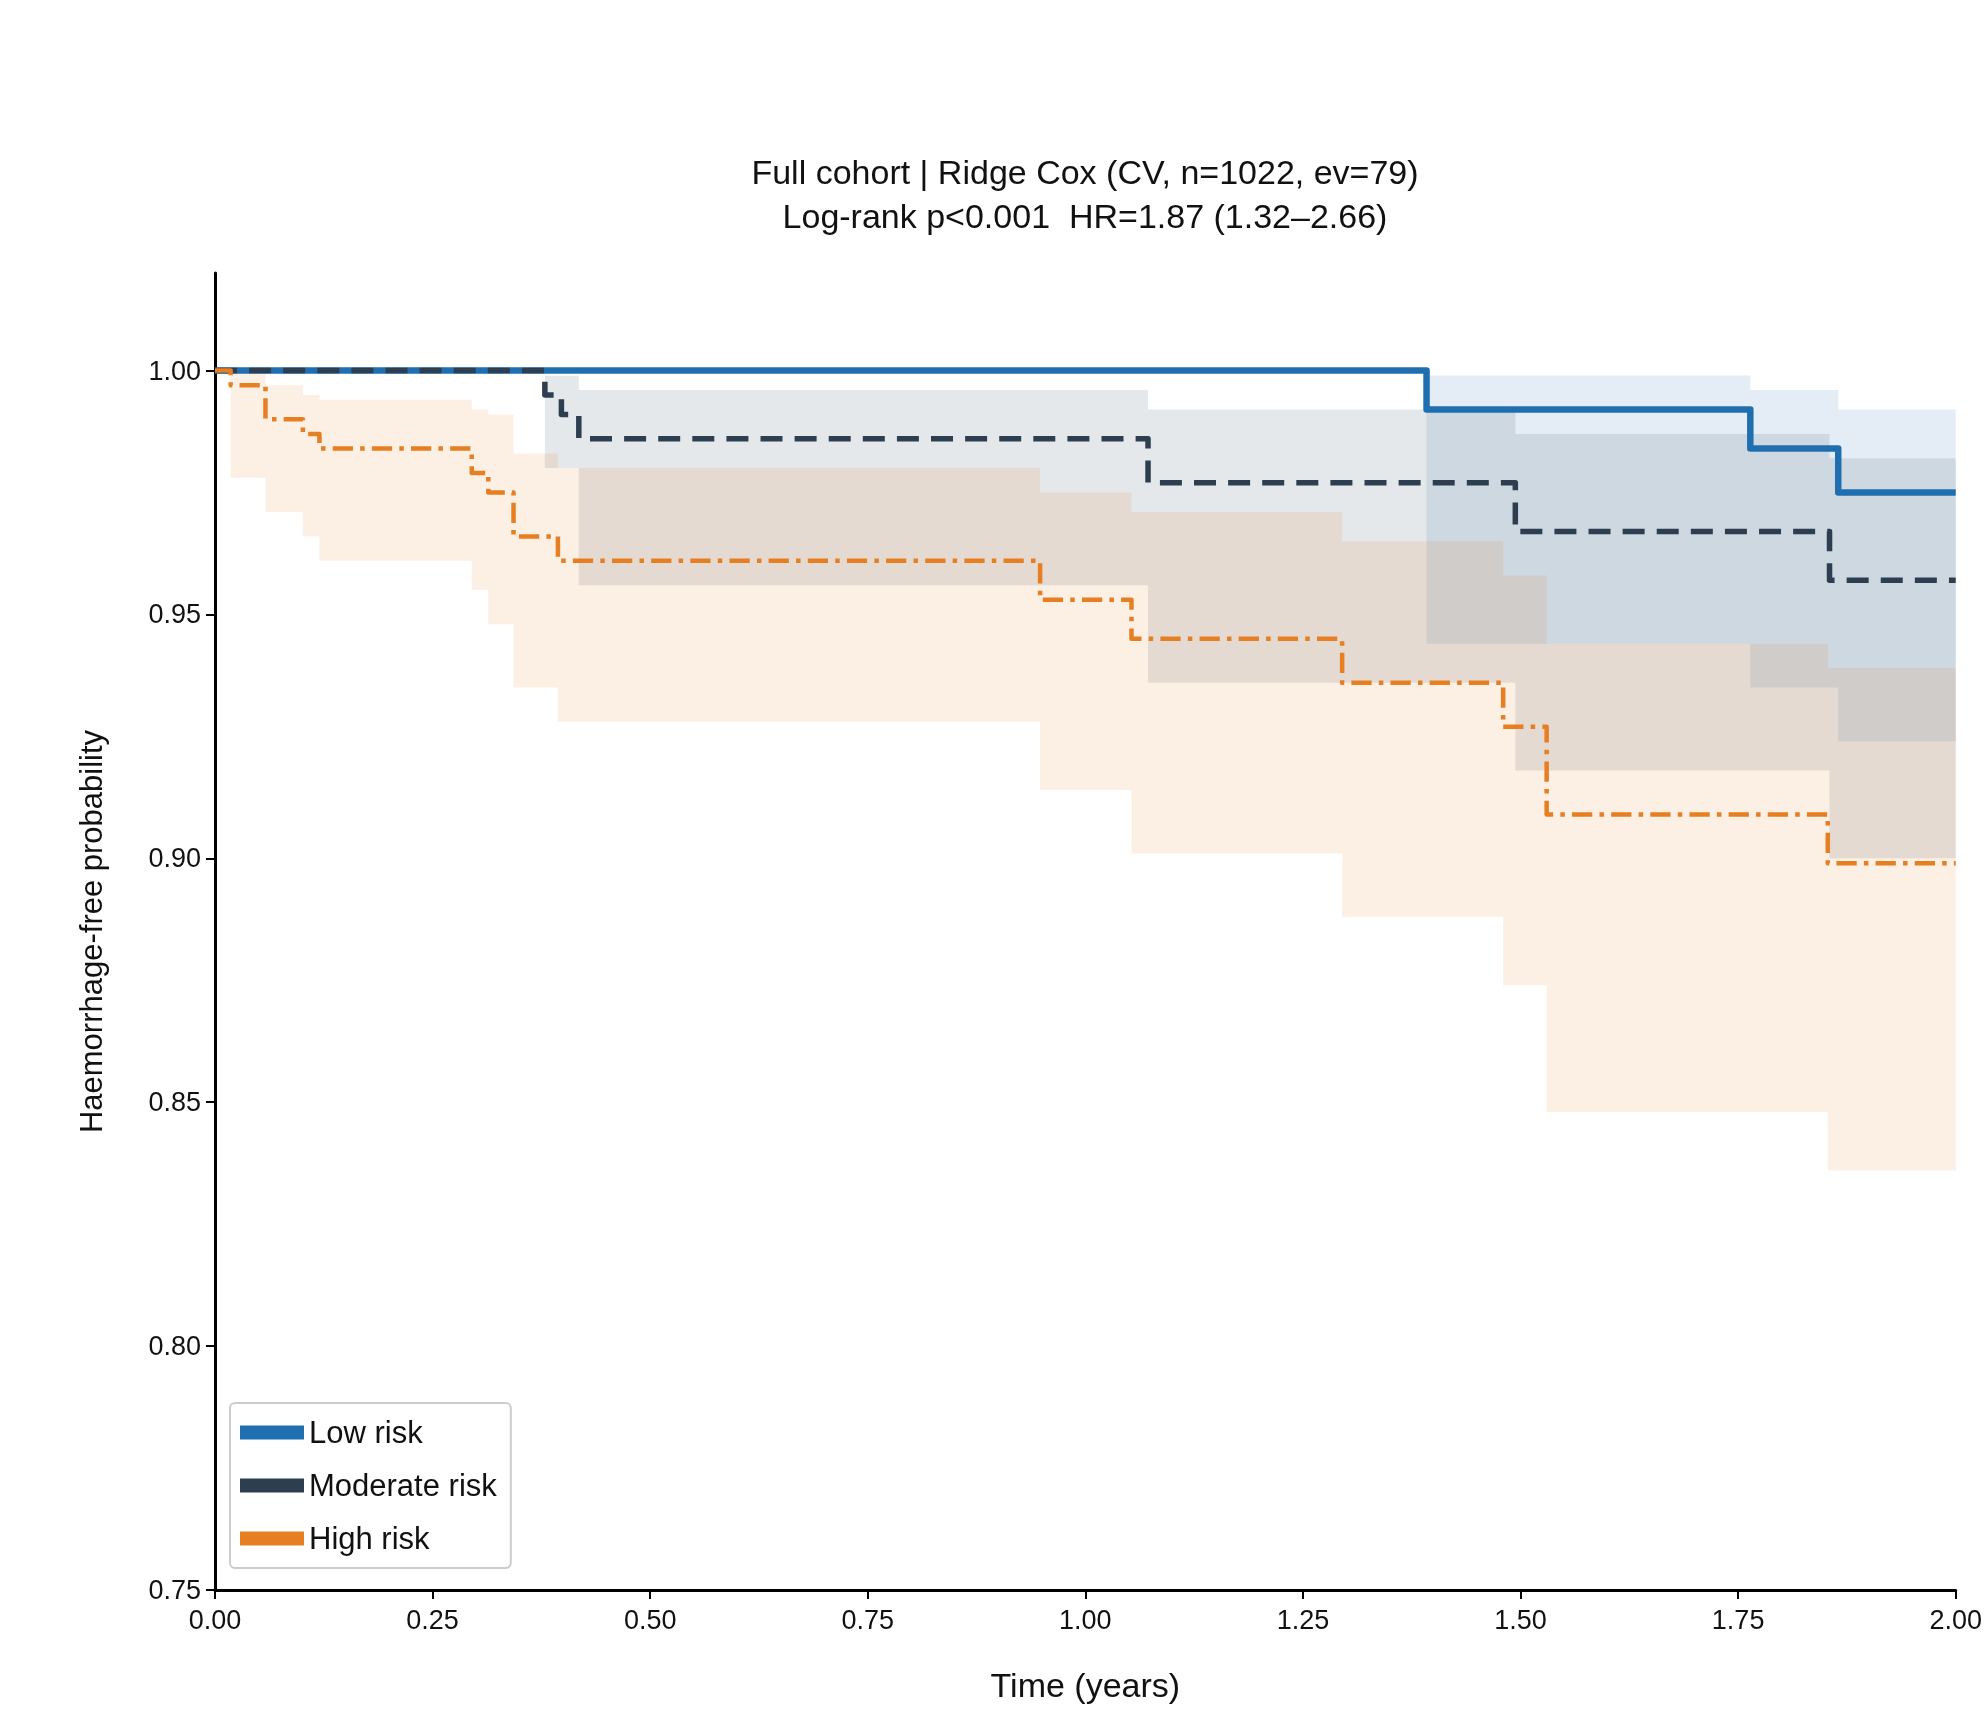  What do you see at coordinates (1085, 1685) in the screenshot?
I see `x-axis-title: Time (years)` at bounding box center [1085, 1685].